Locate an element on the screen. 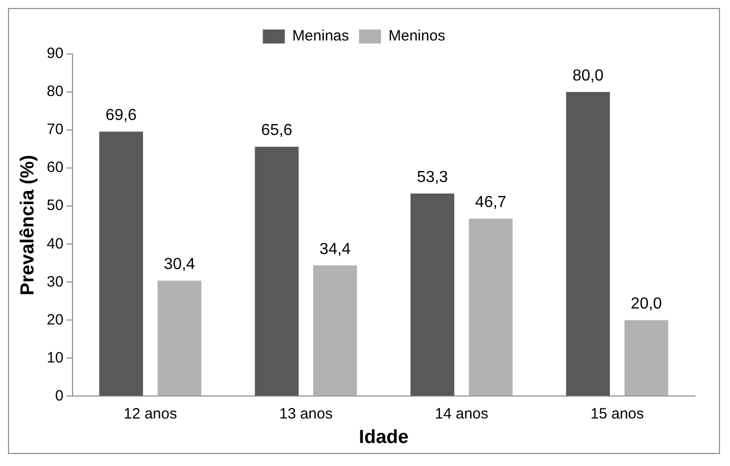 The width and height of the screenshot is (730, 466). data-label: 30,4 is located at coordinates (180, 265).